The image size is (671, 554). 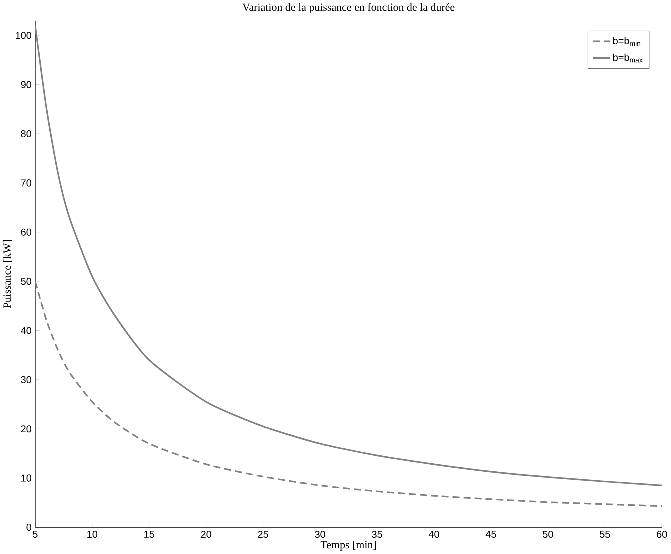 What do you see at coordinates (627, 41) in the screenshot?
I see `legend-label: b=b$_{min}$` at bounding box center [627, 41].